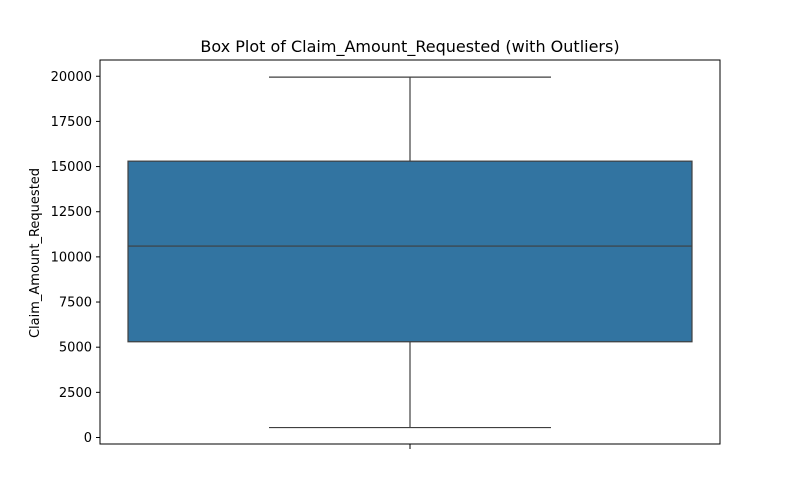 The image size is (800, 500). Describe the element at coordinates (35, 253) in the screenshot. I see `y-axis-label: Claim_Amount_Requested` at that location.